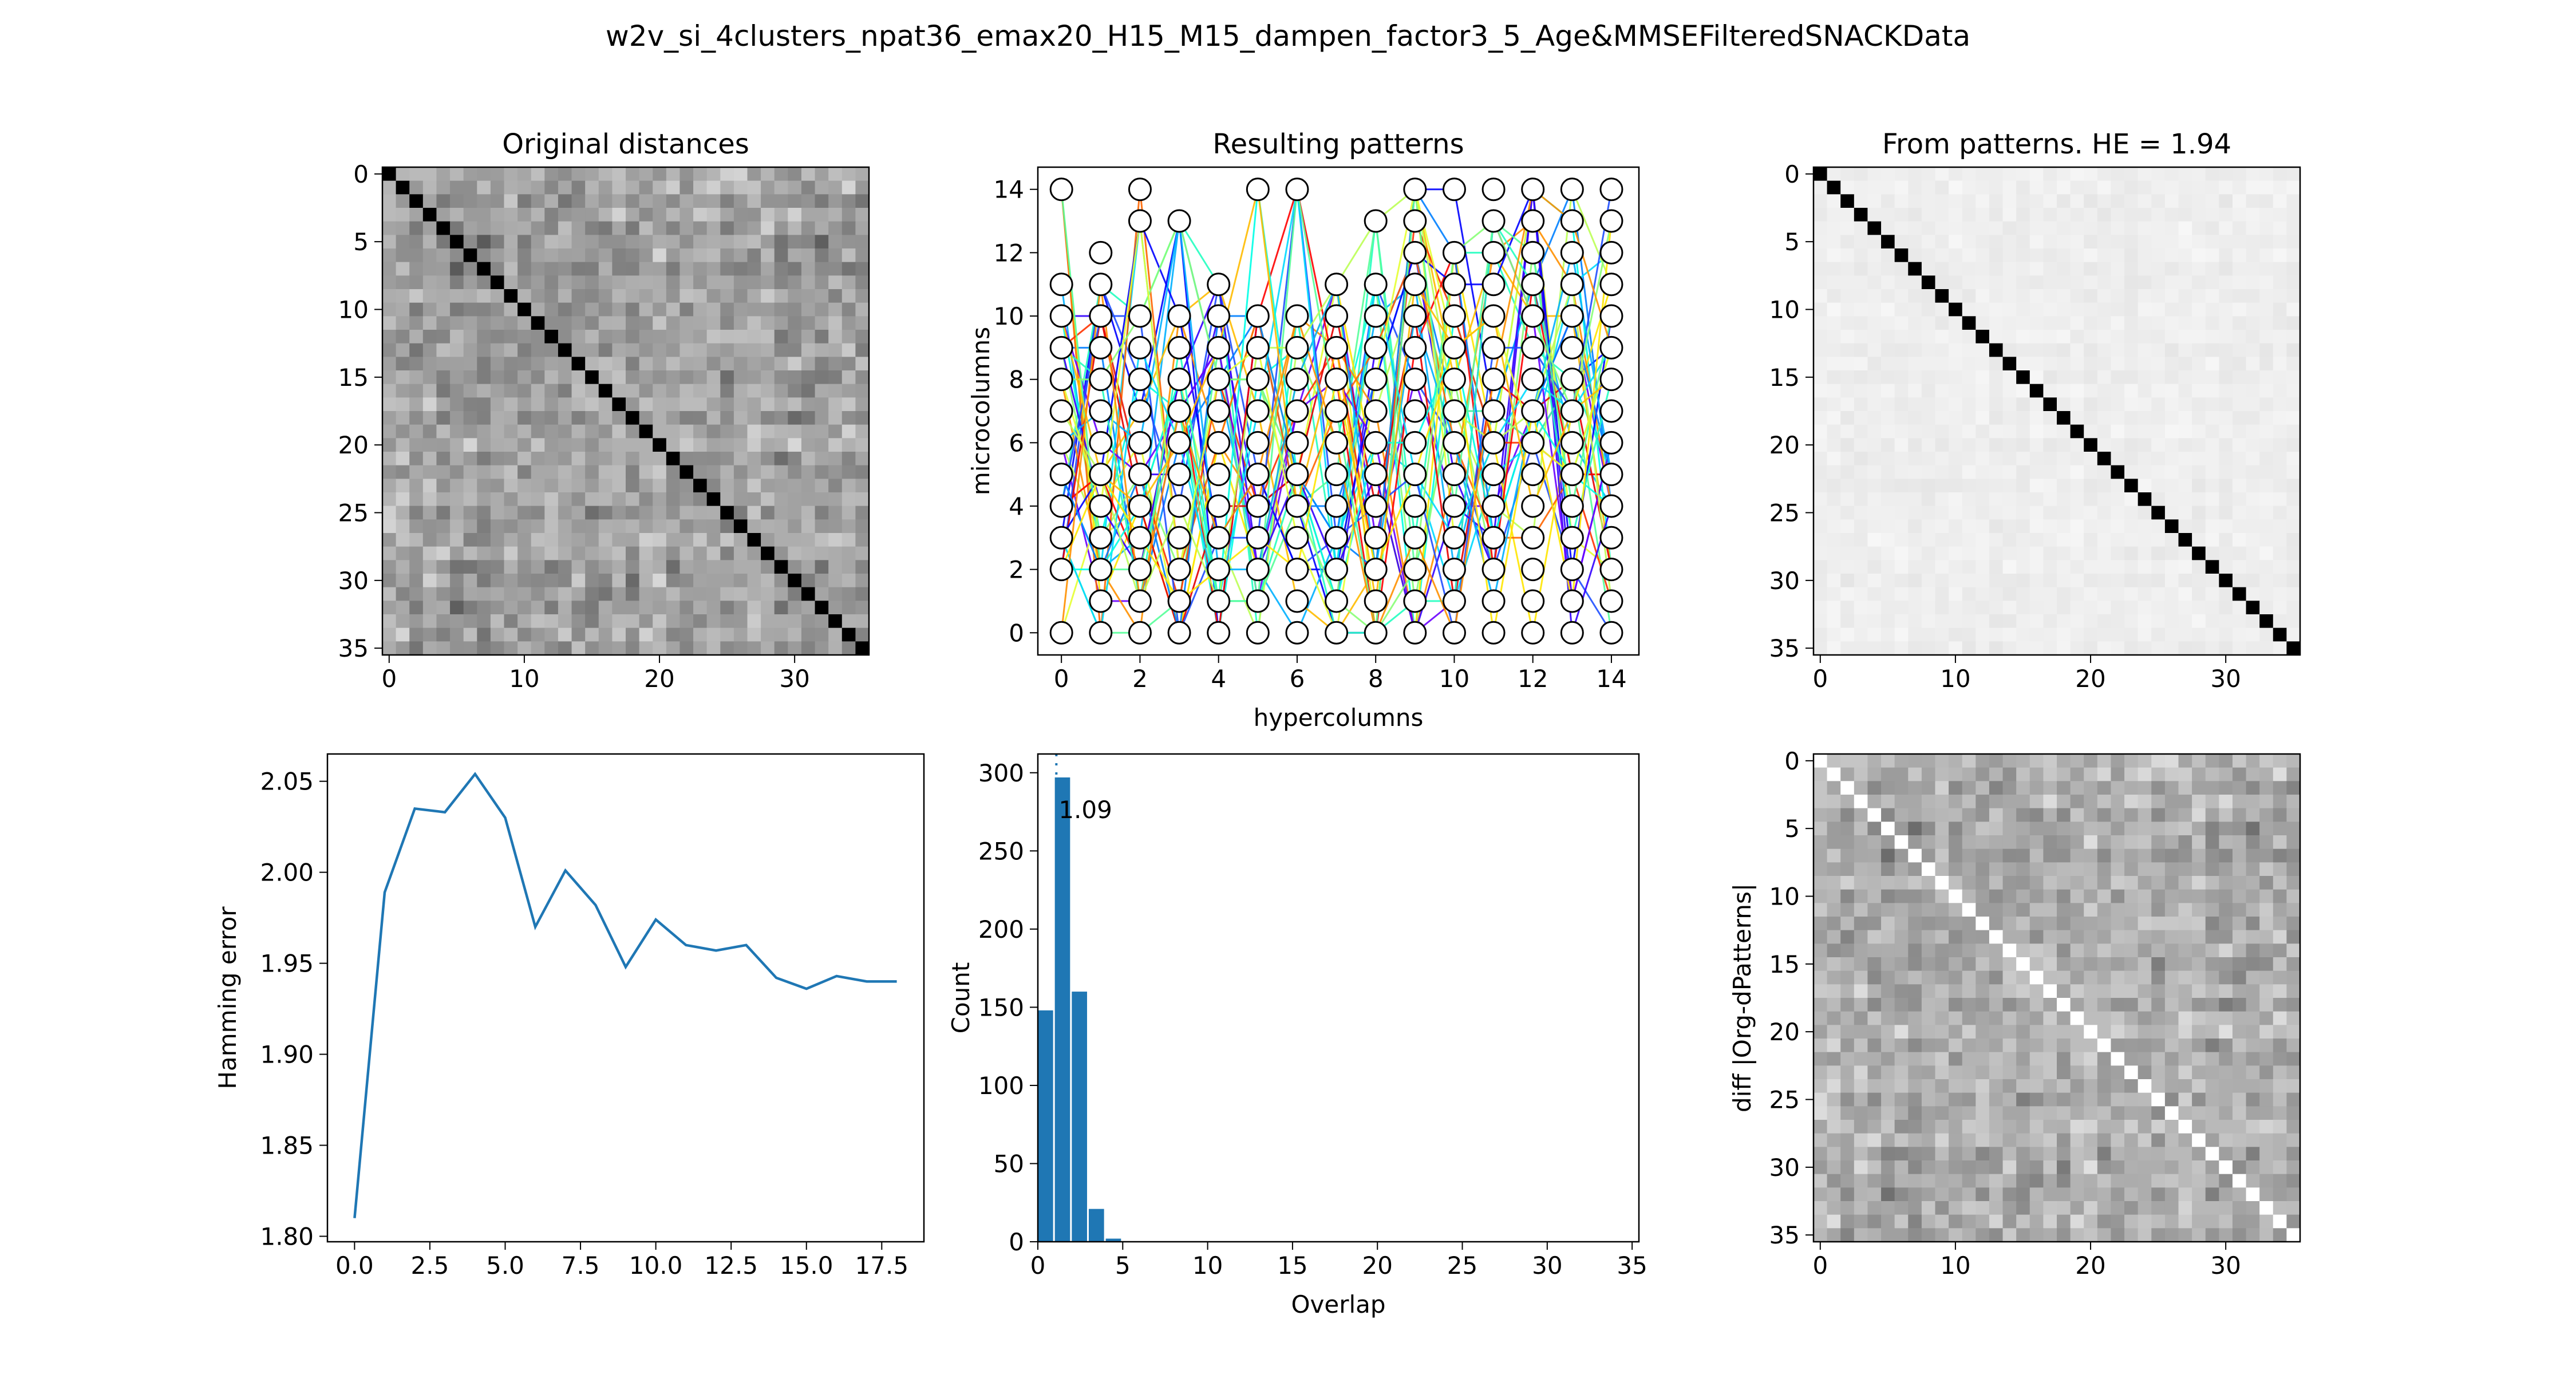 This screenshot has width=2576, height=1374. Describe the element at coordinates (1784, 445) in the screenshot. I see `y-tick-label: 20` at that location.